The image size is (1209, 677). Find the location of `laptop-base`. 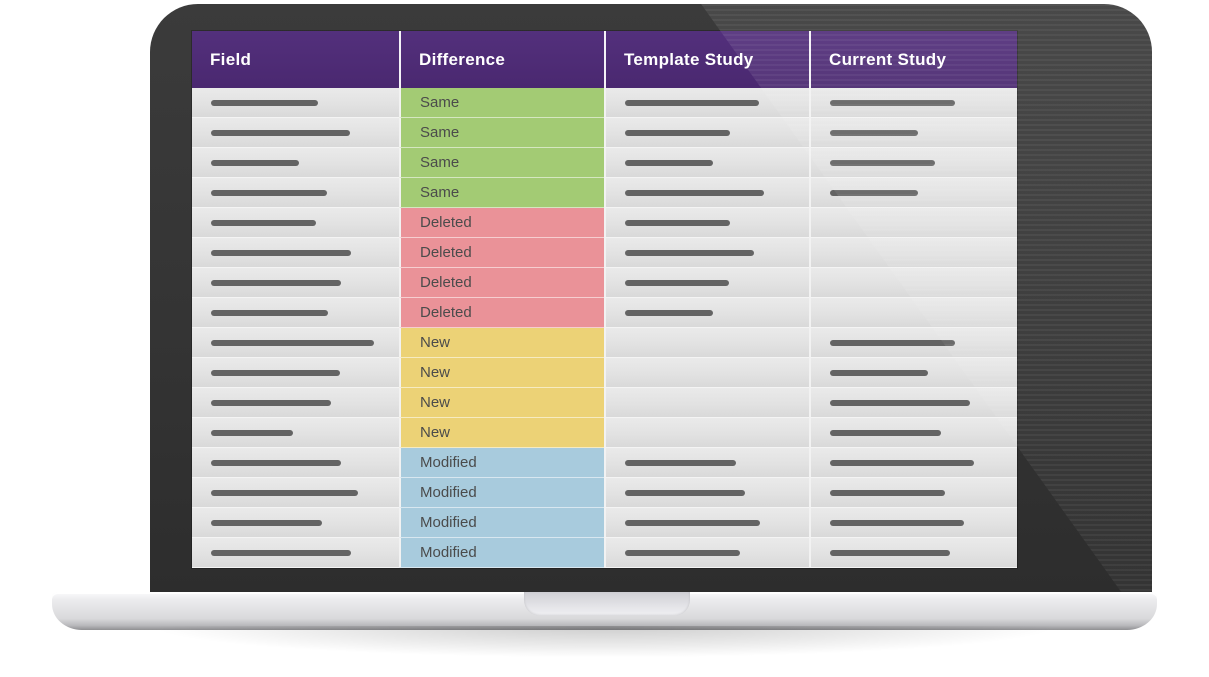

laptop-base is located at coordinates (604, 611).